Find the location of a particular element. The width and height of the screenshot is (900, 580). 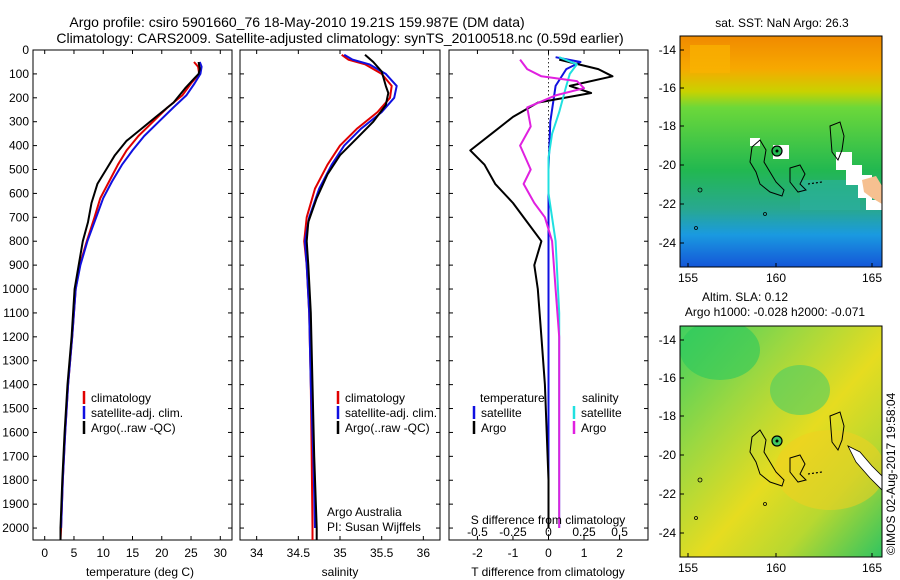

map-x-tick-label: 160 is located at coordinates (776, 278).